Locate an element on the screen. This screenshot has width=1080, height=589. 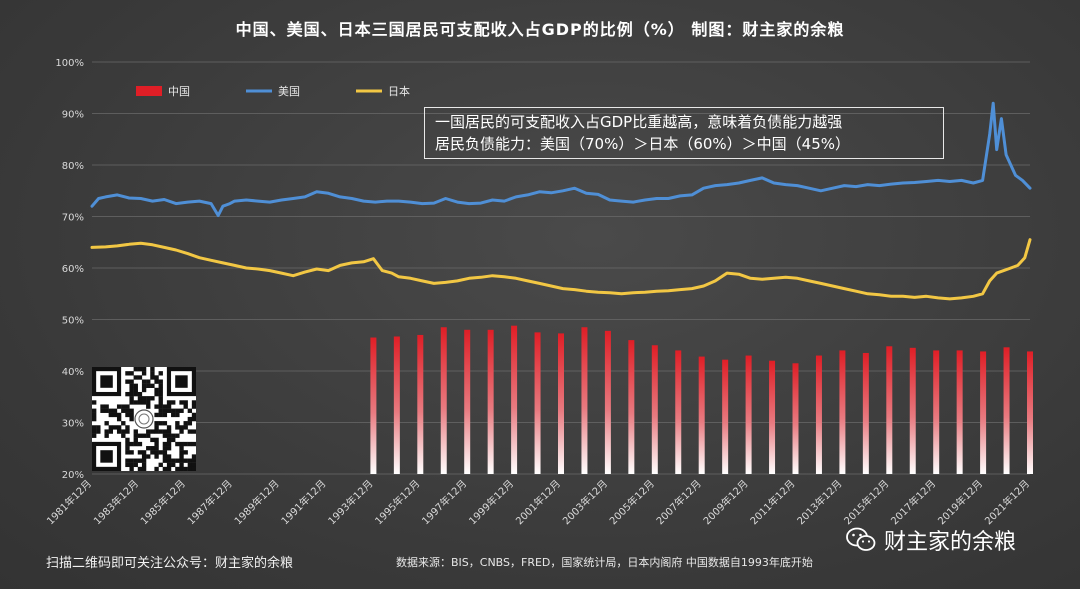
qr-code-image is located at coordinates (144, 419).